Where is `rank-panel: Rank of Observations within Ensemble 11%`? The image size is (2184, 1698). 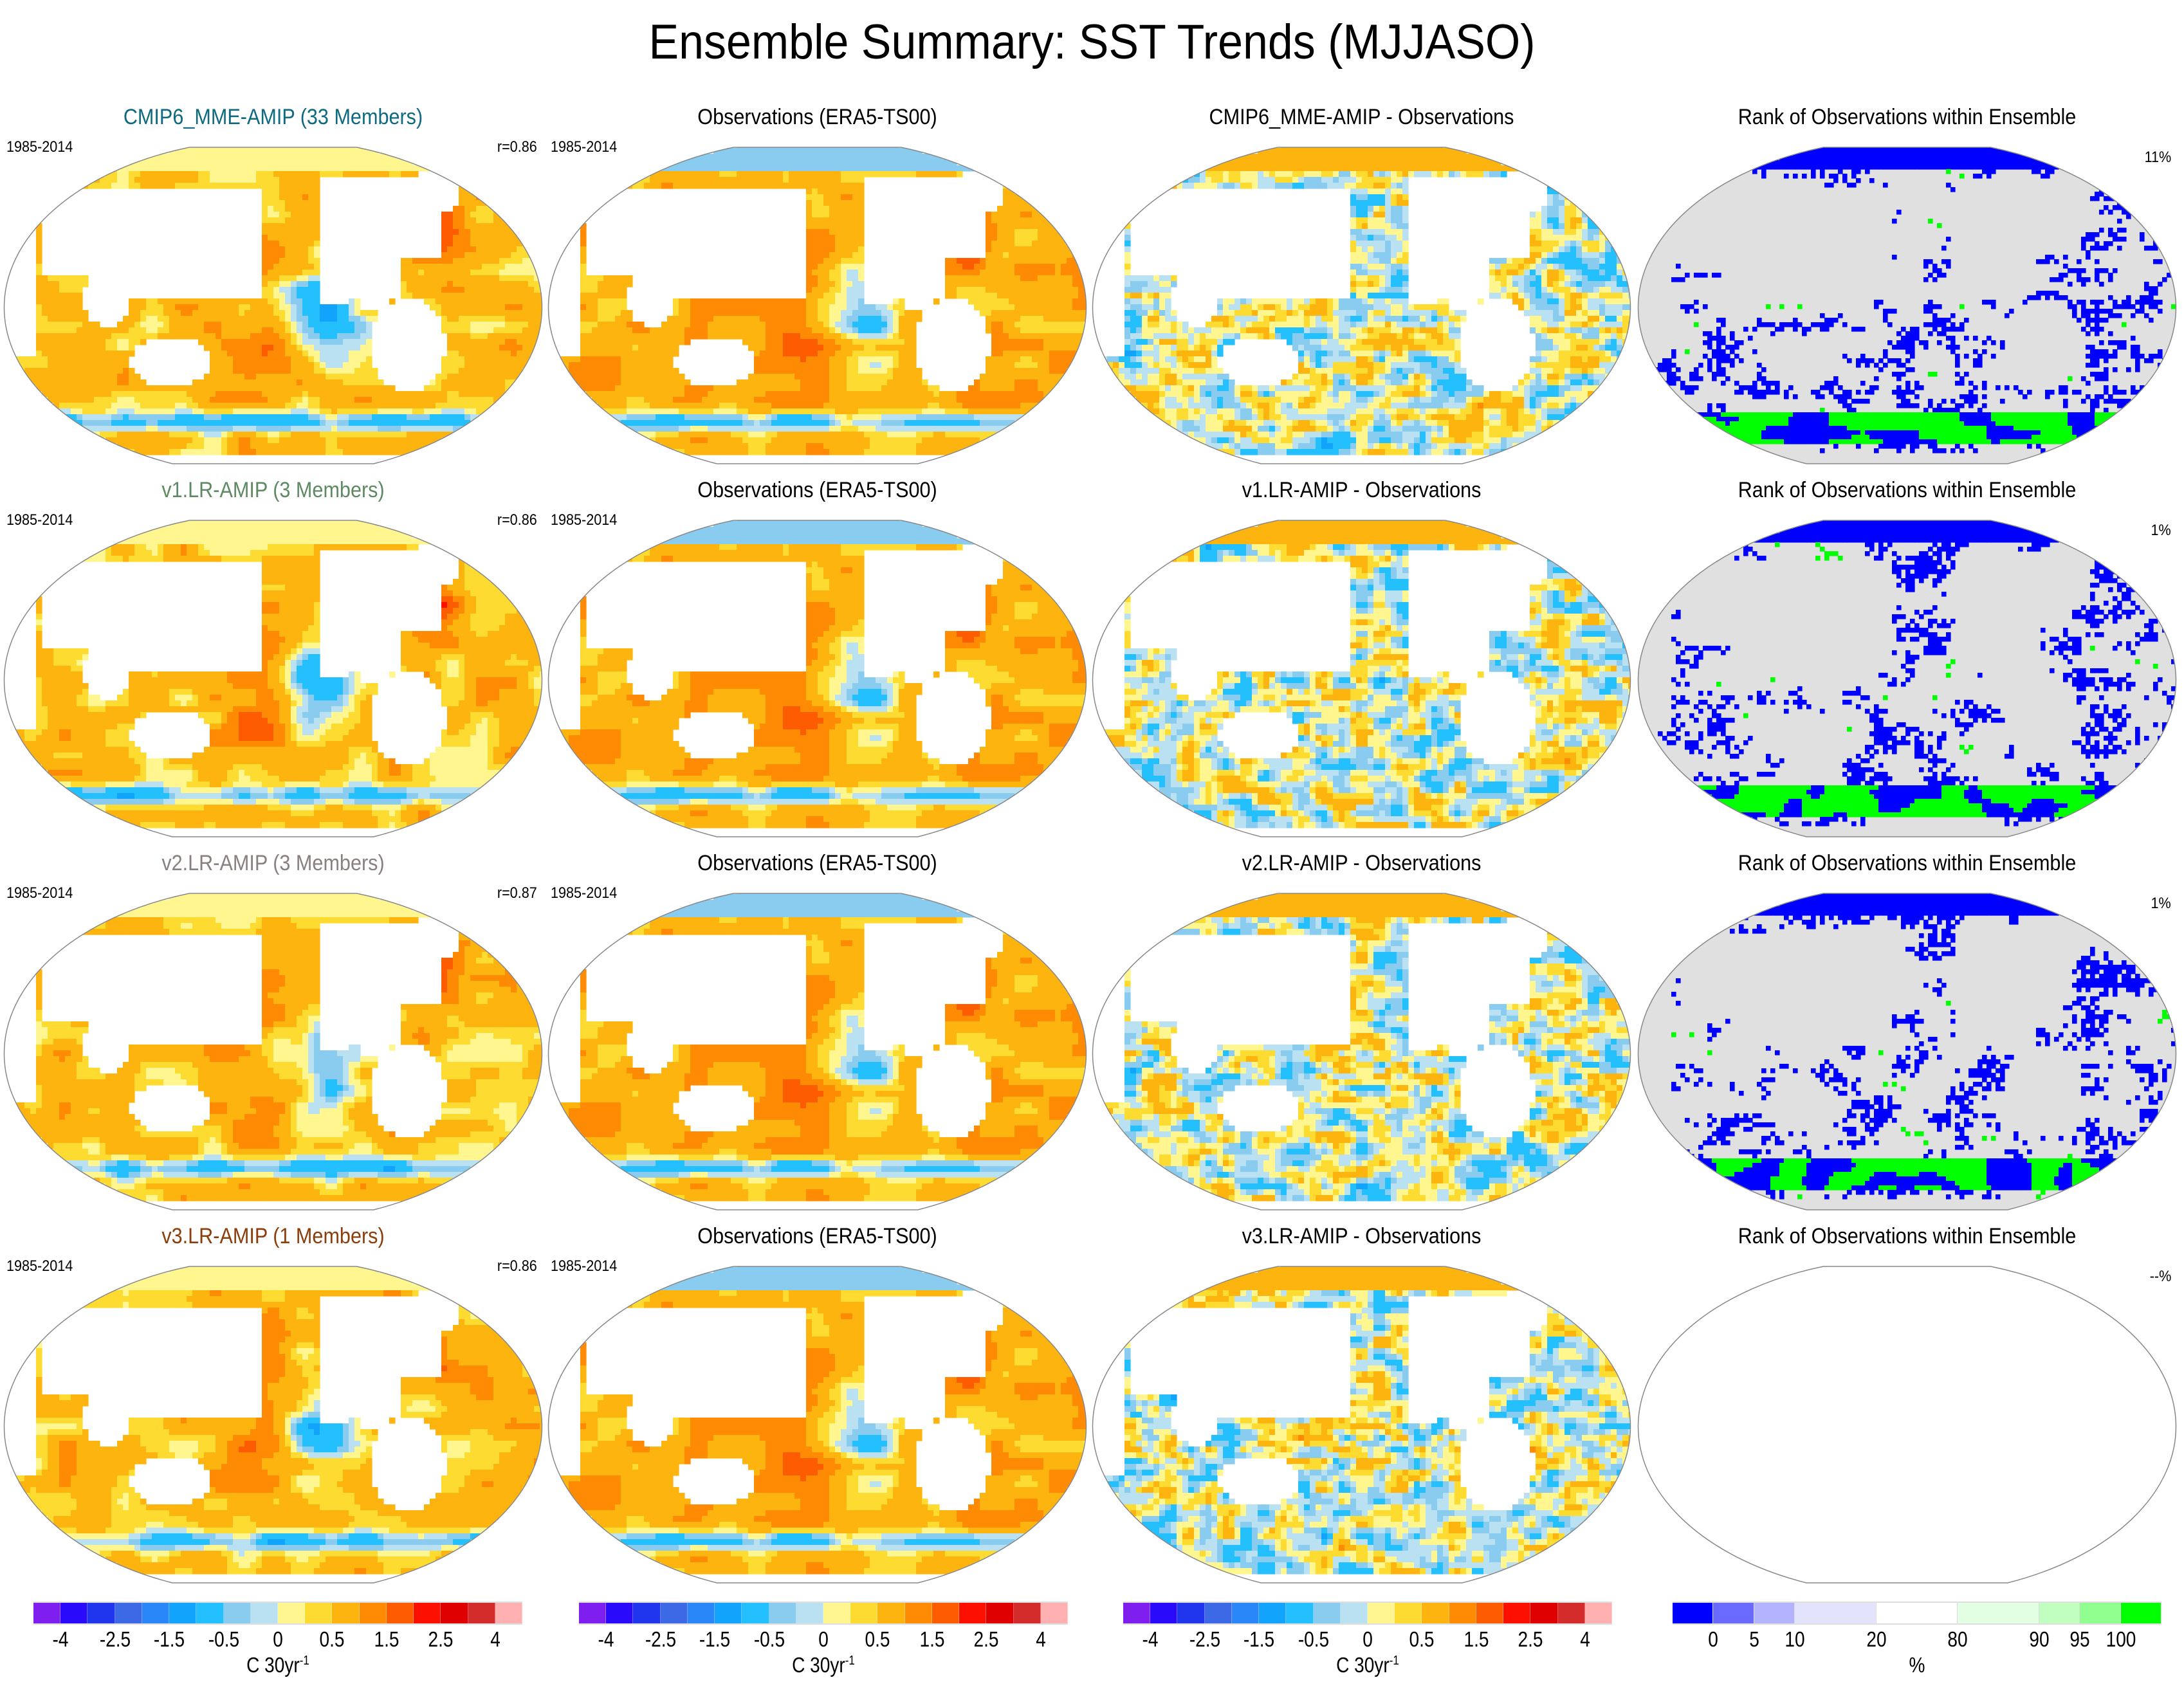 rank-panel: Rank of Observations within Ensemble 11% is located at coordinates (1907, 285).